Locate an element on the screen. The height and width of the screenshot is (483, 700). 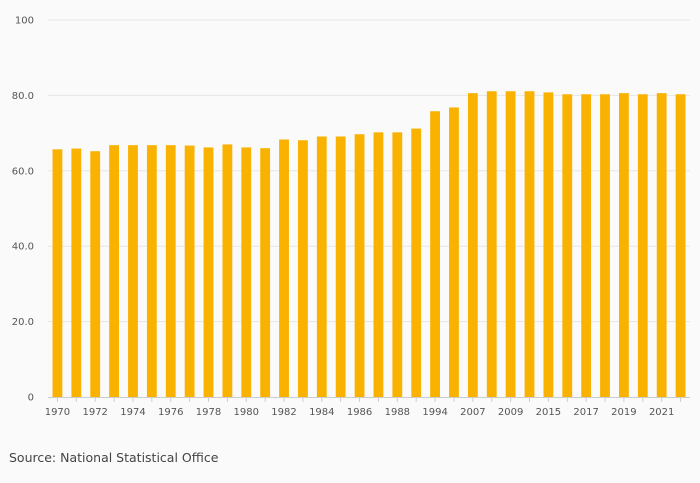
x-tick-label: 1980 is located at coordinates (246, 412).